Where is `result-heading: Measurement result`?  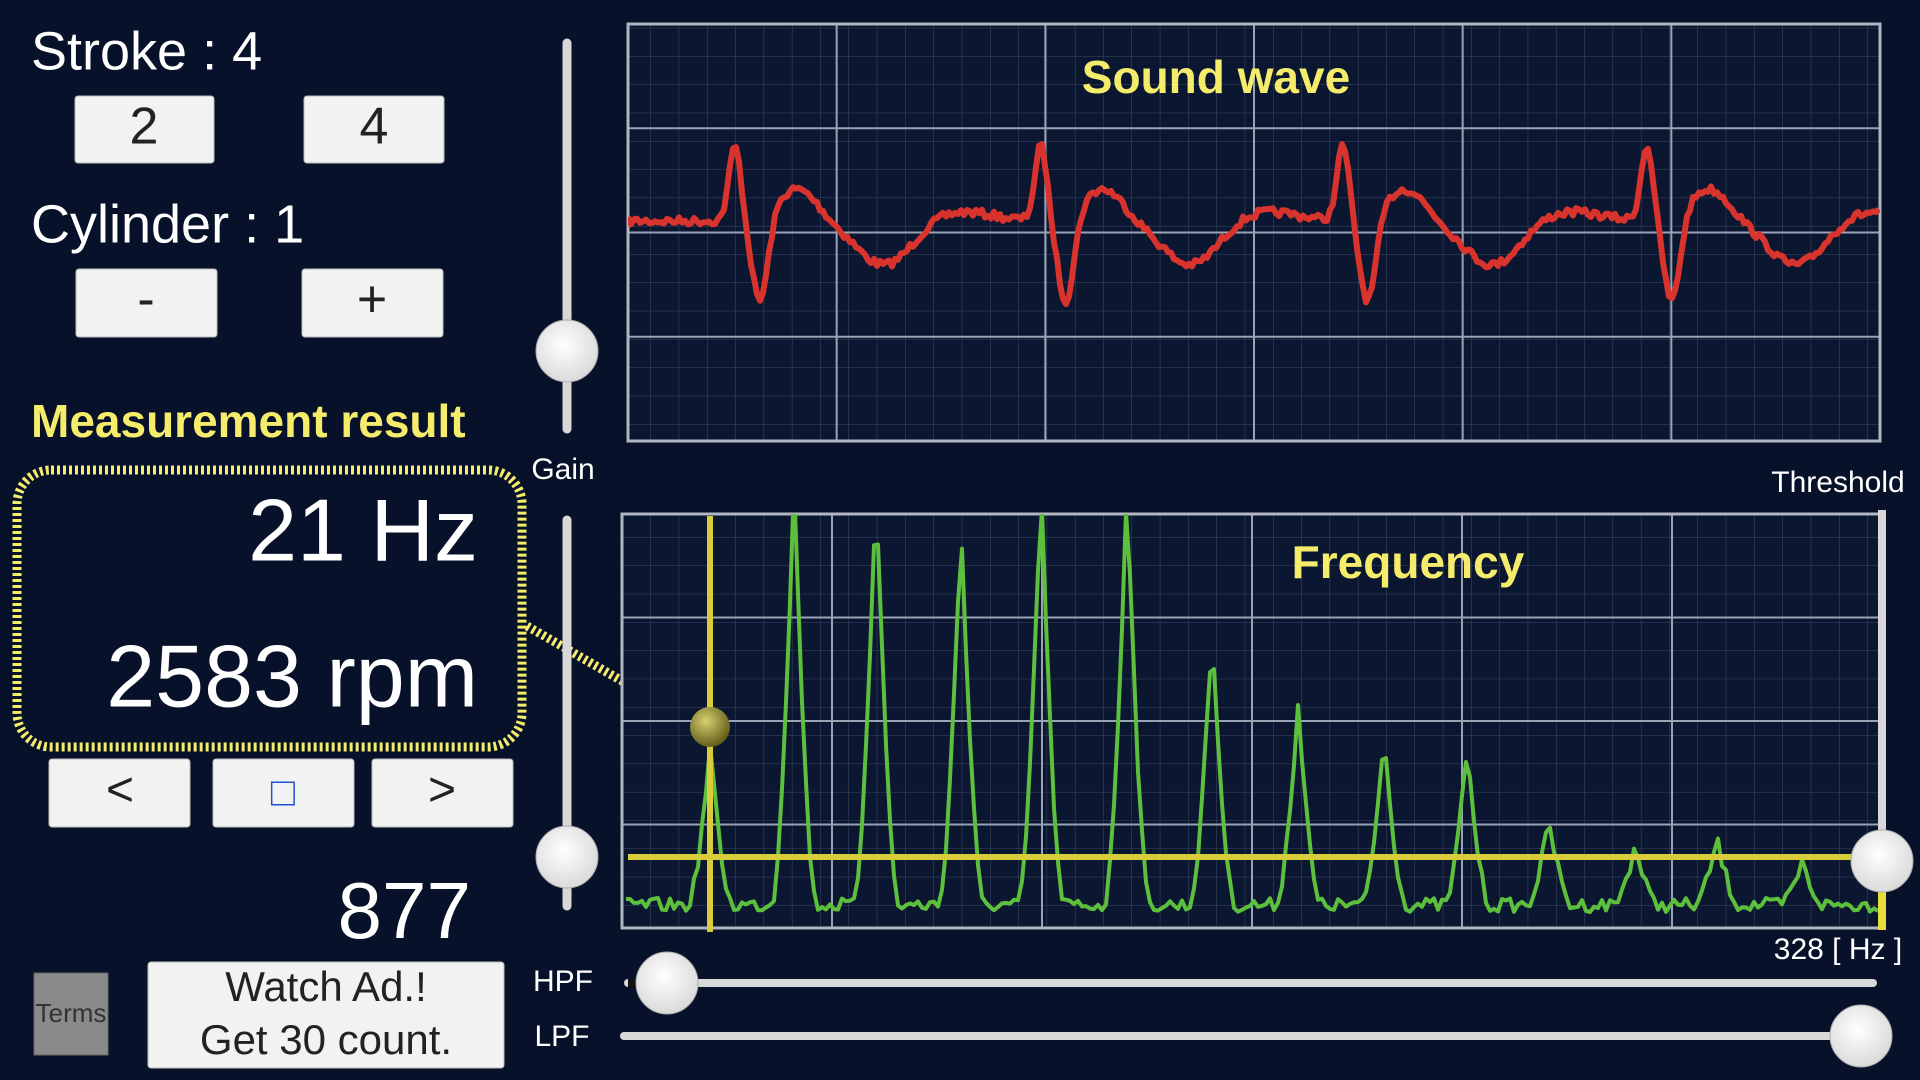
result-heading: Measurement result is located at coordinates (248, 421).